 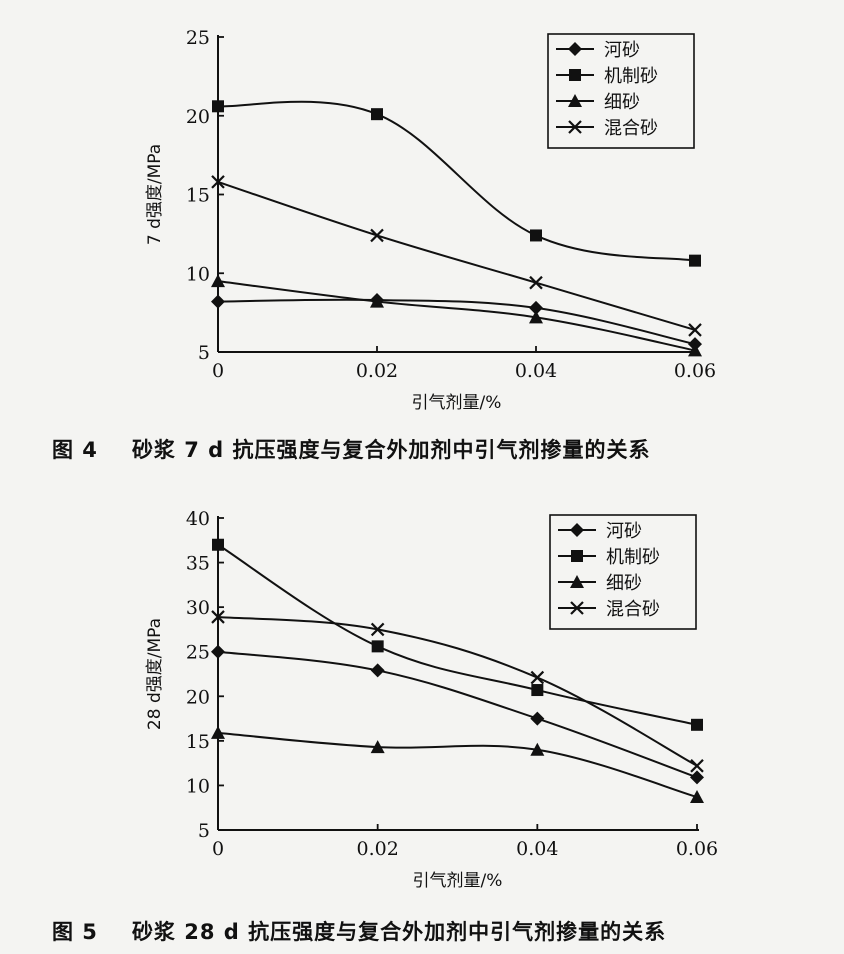 What do you see at coordinates (155, 674) in the screenshot?
I see `y-axis-label: 28 d强度/MPa` at bounding box center [155, 674].